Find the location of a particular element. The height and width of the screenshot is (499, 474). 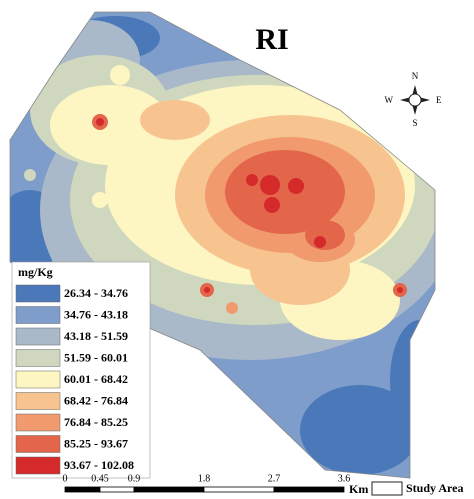

compass-e: E is located at coordinates (439, 100).